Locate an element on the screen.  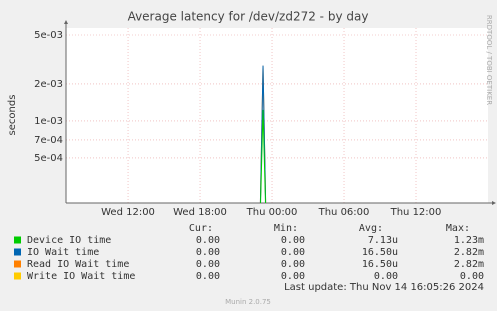
legend-header: Cur: is located at coordinates (201, 228).